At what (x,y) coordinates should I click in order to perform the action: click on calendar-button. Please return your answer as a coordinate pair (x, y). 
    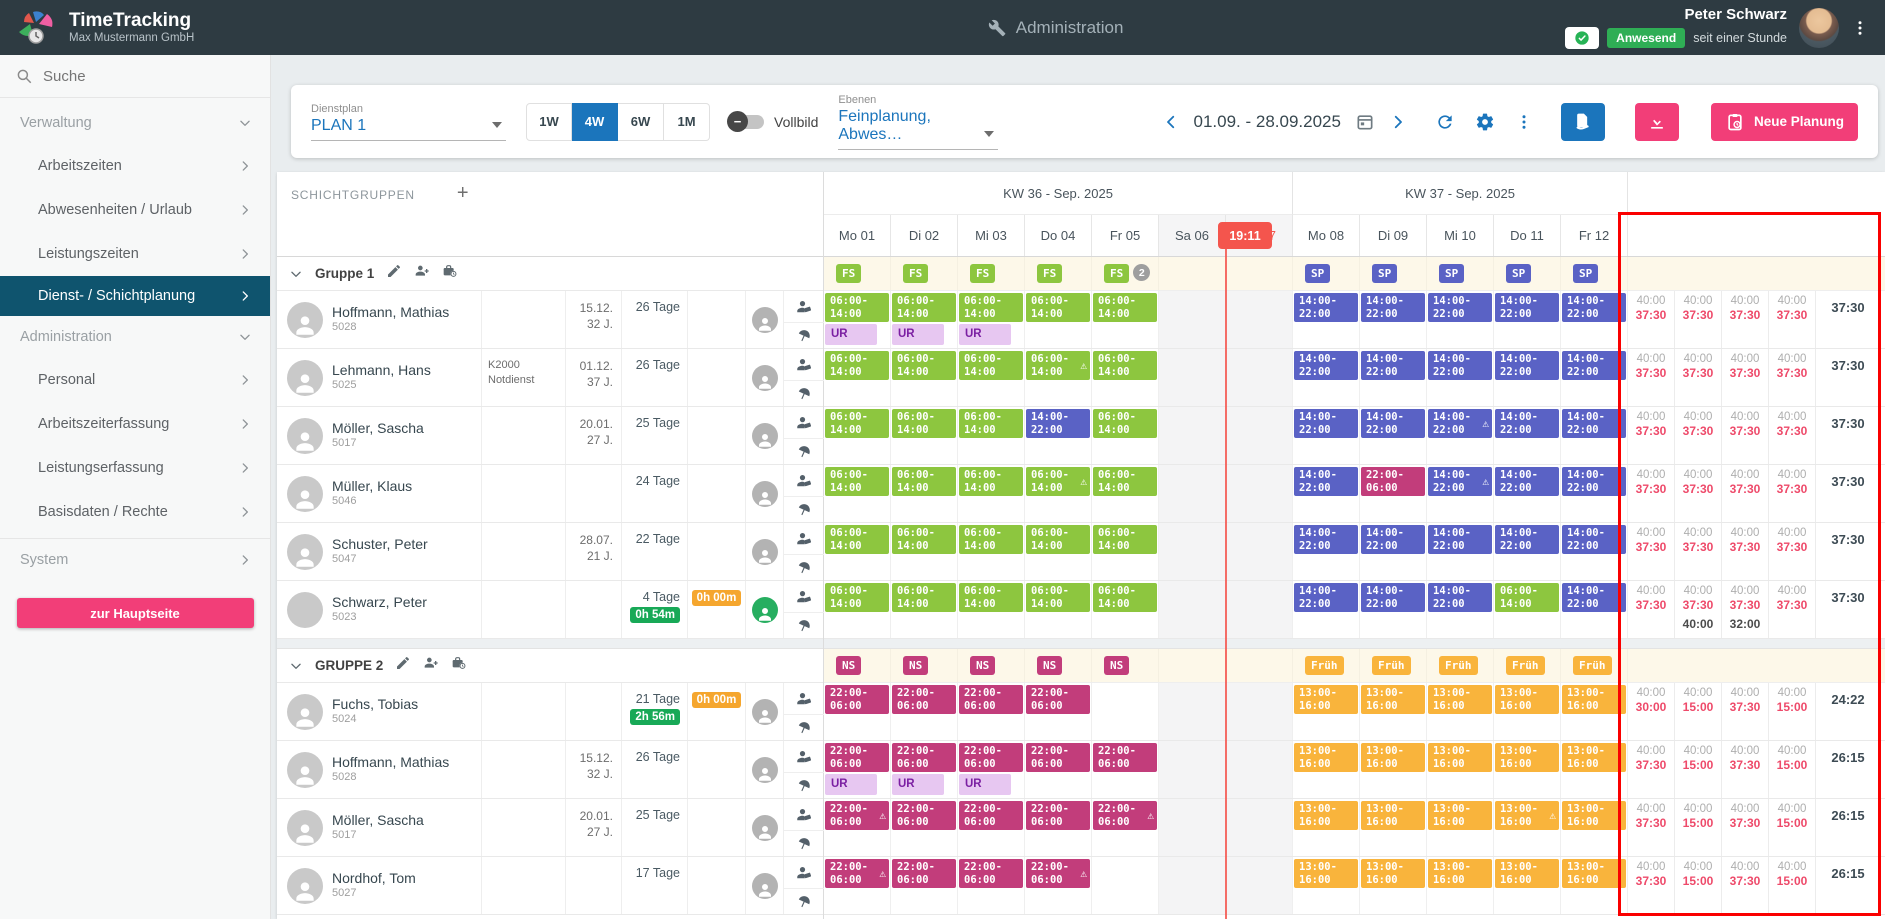
    Looking at the image, I should click on (1365, 122).